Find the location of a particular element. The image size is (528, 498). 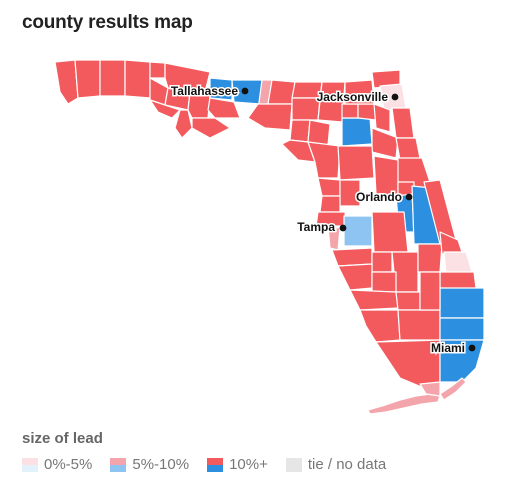

county-gilchrist is located at coordinates (319, 132).